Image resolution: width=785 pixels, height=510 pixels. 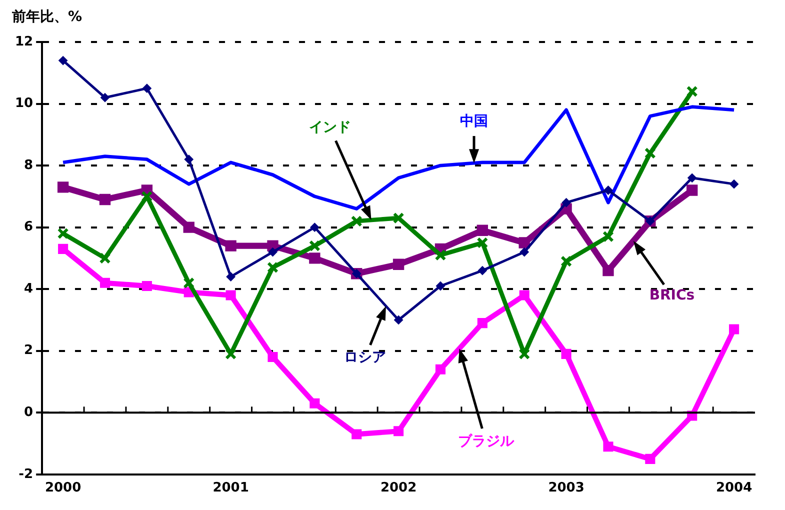 I want to click on y-tick-label: 6, so click(x=29, y=227).